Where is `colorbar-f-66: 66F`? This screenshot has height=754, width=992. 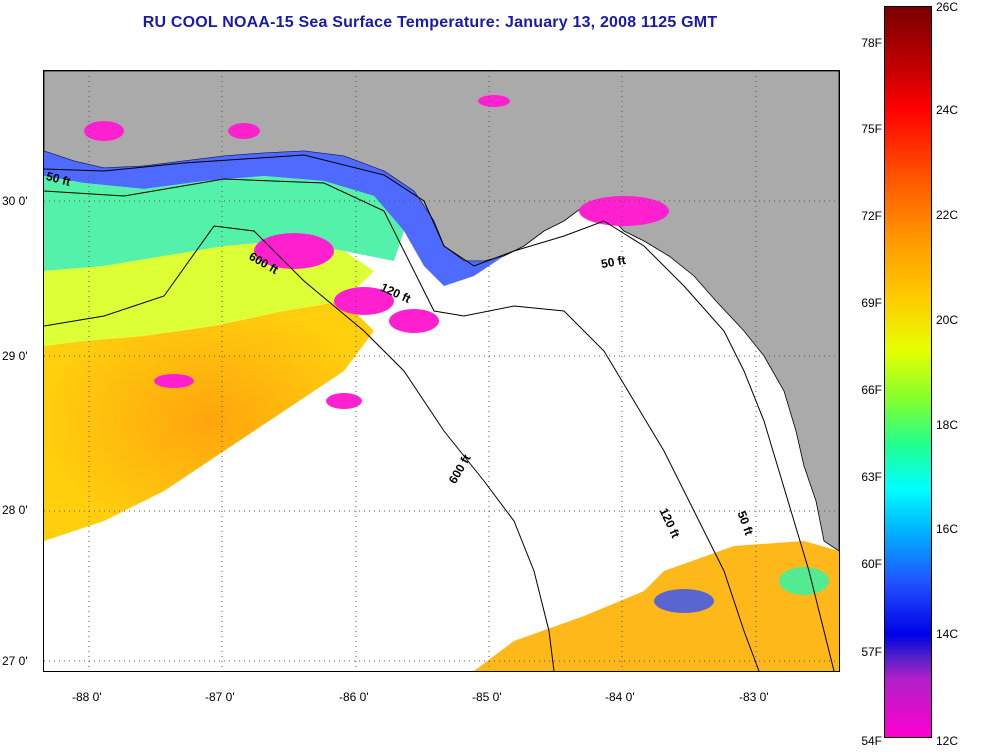 colorbar-f-66: 66F is located at coordinates (871, 390).